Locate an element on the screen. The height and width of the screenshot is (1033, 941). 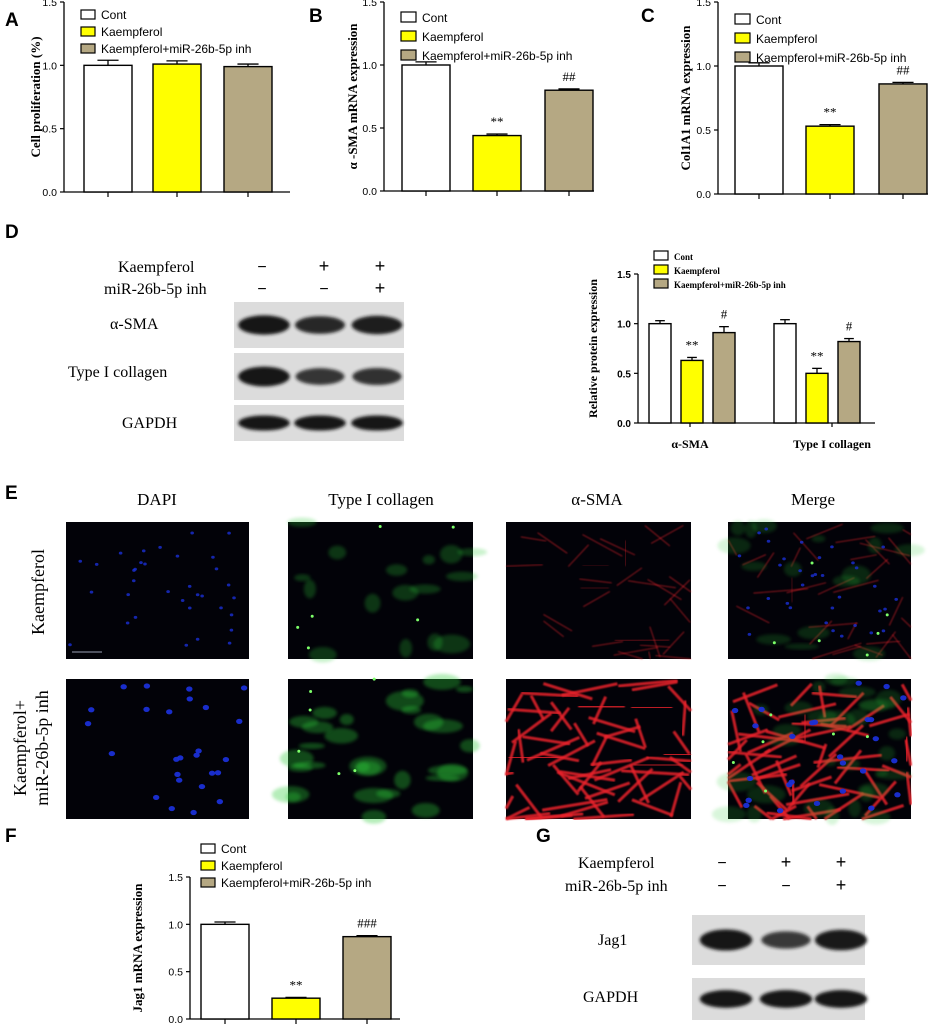
chart-d-ytick-label: 0.0 is located at coordinates (624, 424).